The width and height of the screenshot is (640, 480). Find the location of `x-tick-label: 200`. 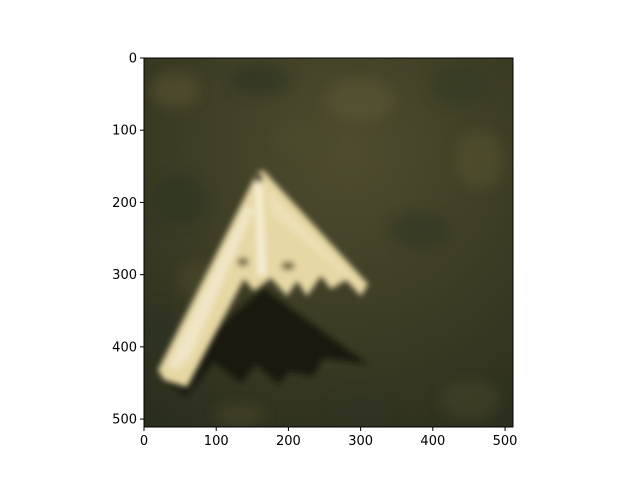

x-tick-label: 200 is located at coordinates (288, 441).